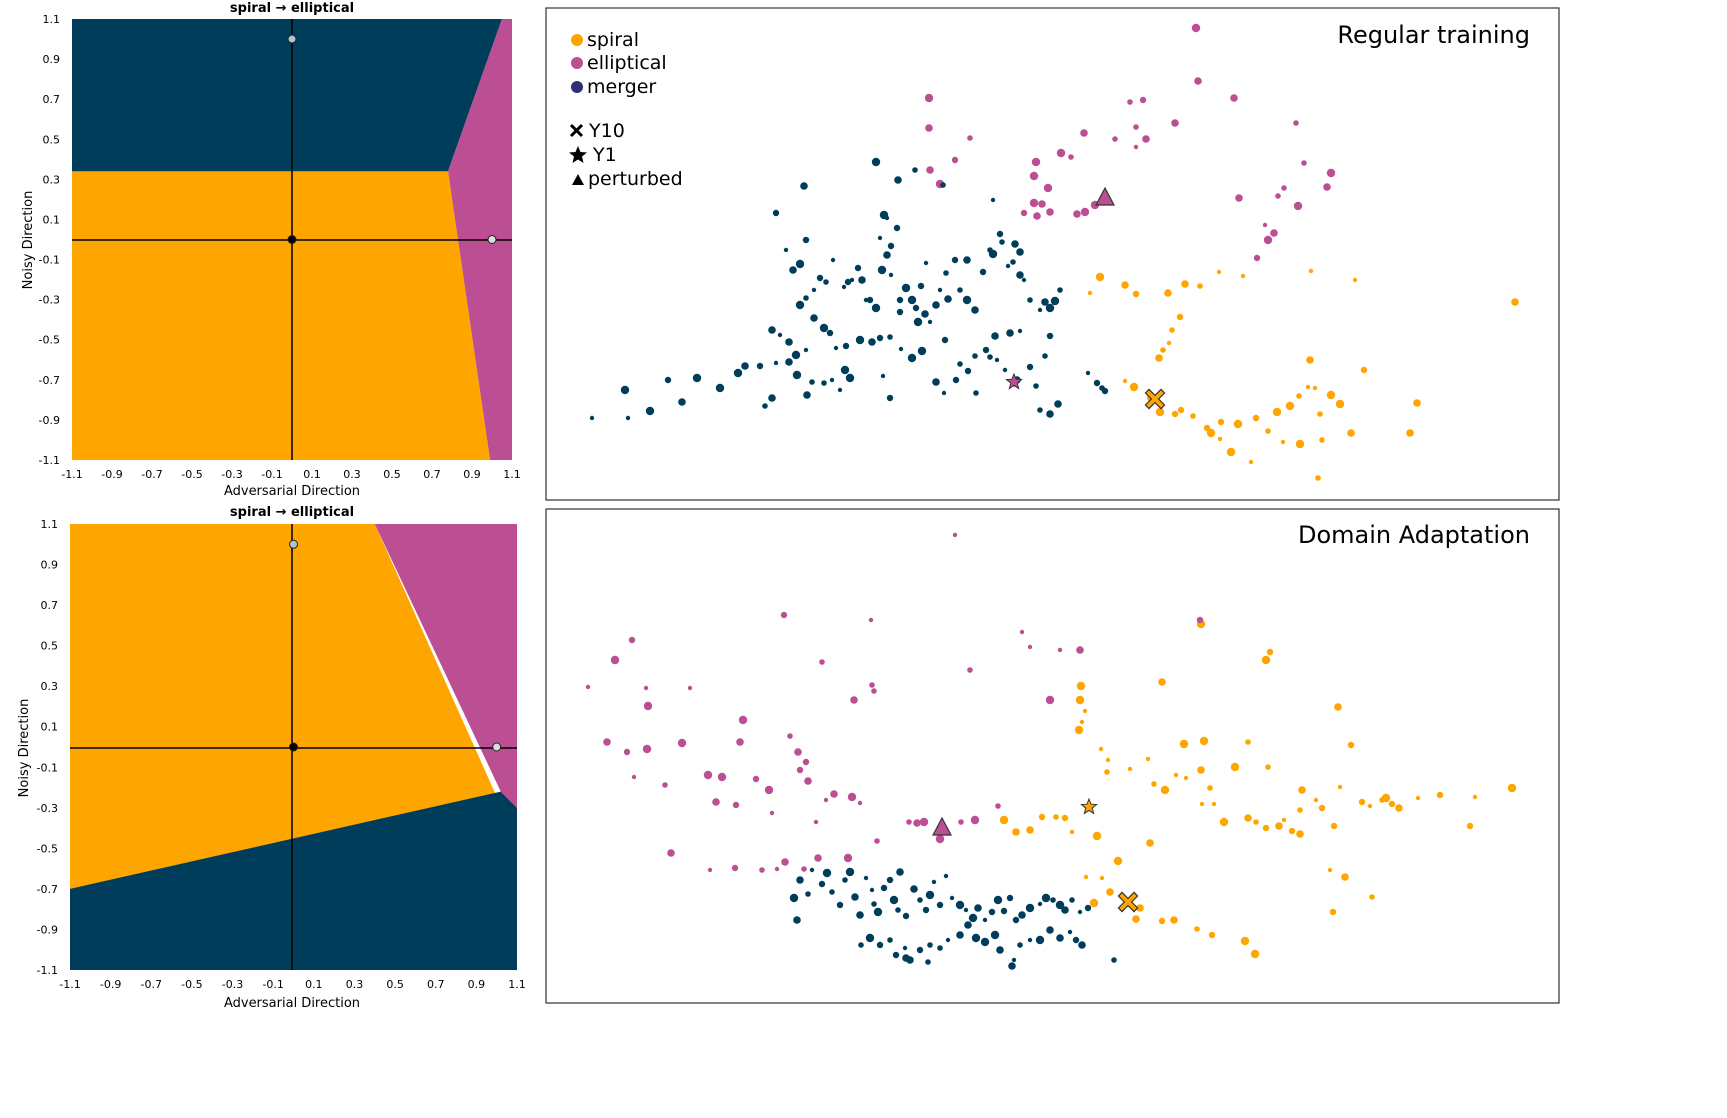 Image resolution: width=1727 pixels, height=1118 pixels. I want to click on y-tick-label: -0.3, so click(47, 808).